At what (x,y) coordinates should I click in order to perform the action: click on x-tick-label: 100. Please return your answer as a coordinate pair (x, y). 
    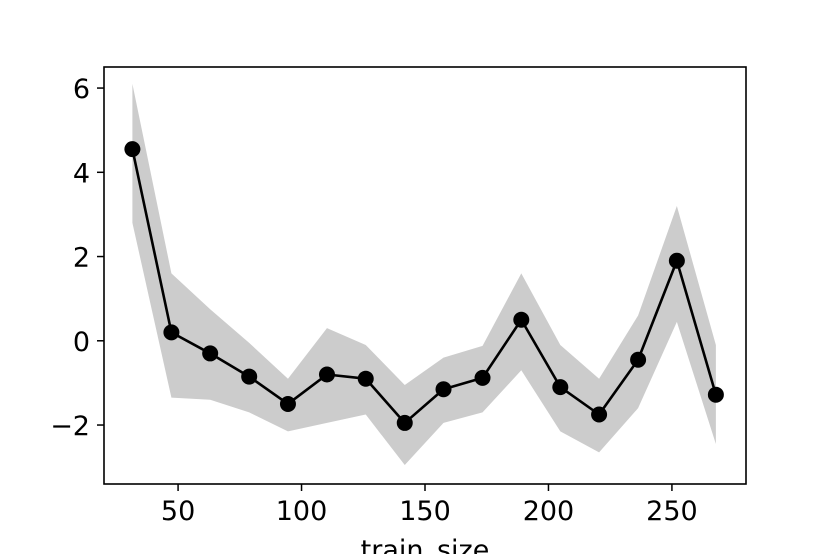
    Looking at the image, I should click on (302, 511).